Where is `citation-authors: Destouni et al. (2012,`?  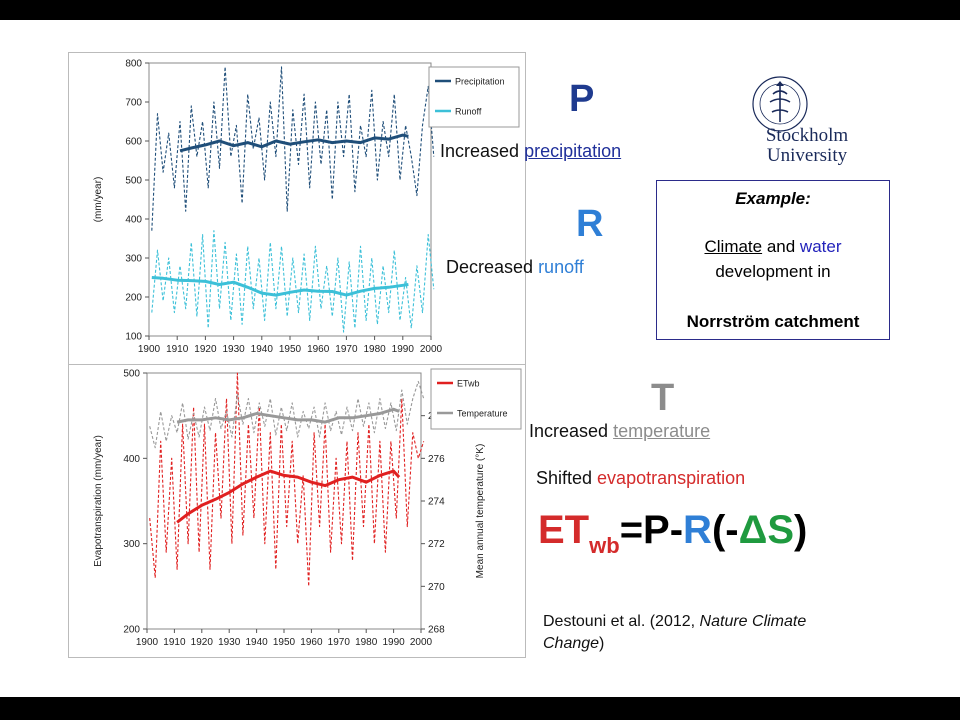
citation-authors: Destouni et al. (2012, is located at coordinates (621, 621).